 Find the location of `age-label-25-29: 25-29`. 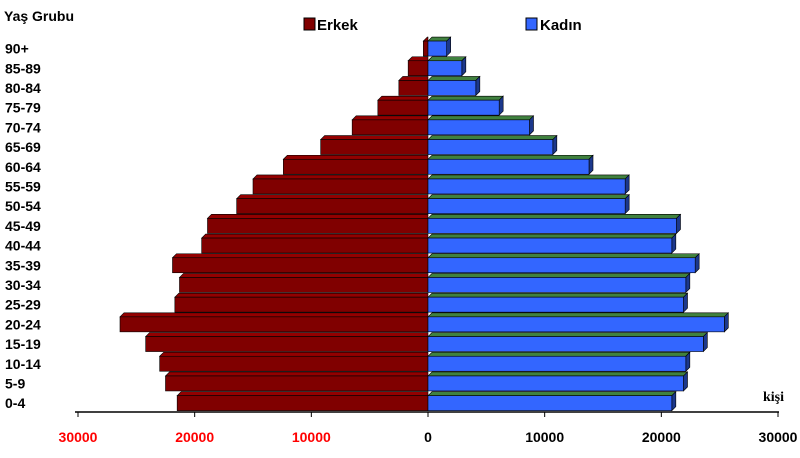

age-label-25-29: 25-29 is located at coordinates (23, 305).